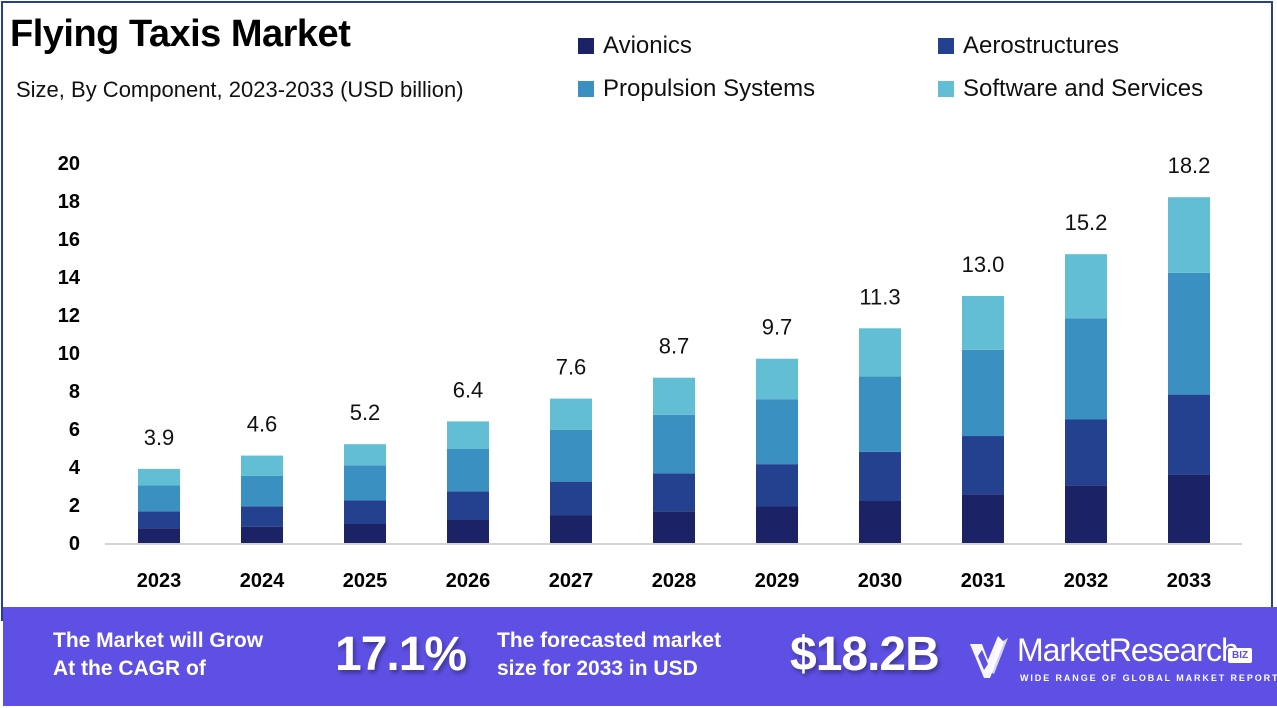 This screenshot has width=1277, height=708. What do you see at coordinates (709, 88) in the screenshot?
I see `legend-label: Propulsion Systems` at bounding box center [709, 88].